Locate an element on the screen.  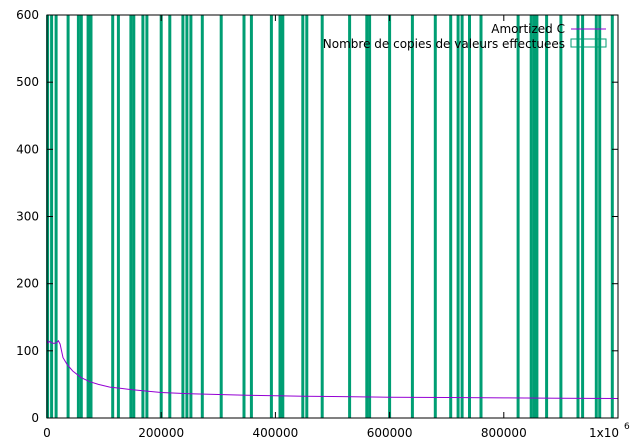
y-tick-label-2: 200 is located at coordinates (27, 284).